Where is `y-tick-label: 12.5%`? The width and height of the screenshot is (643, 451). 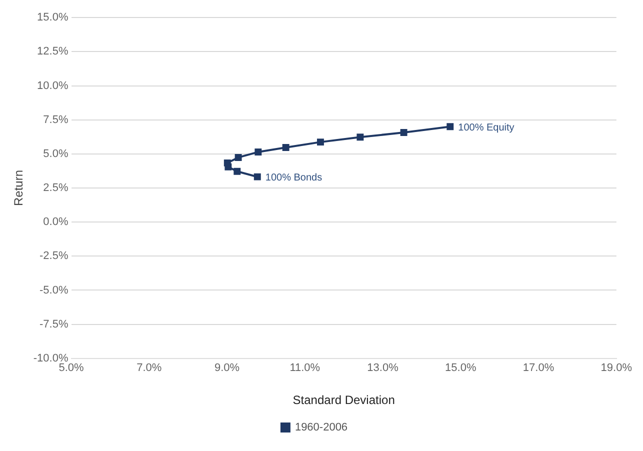
y-tick-label: 12.5% is located at coordinates (52, 52).